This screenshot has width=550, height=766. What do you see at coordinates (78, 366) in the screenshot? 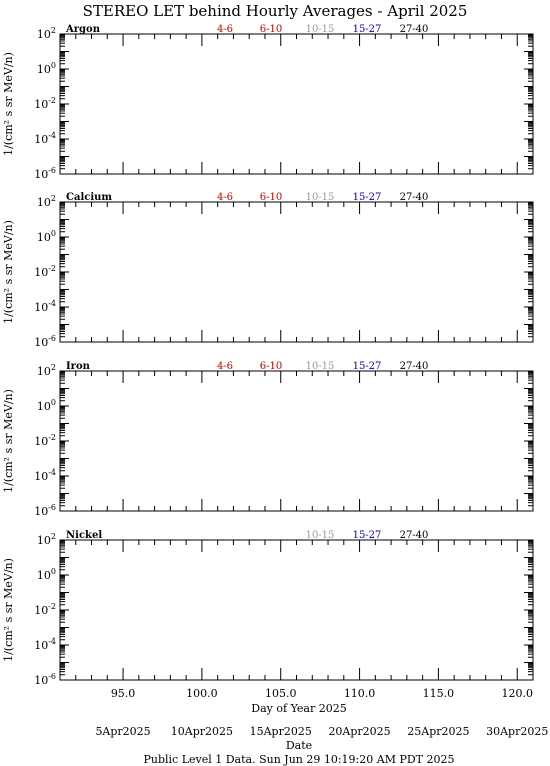
I see `panel-label: Iron` at bounding box center [78, 366].